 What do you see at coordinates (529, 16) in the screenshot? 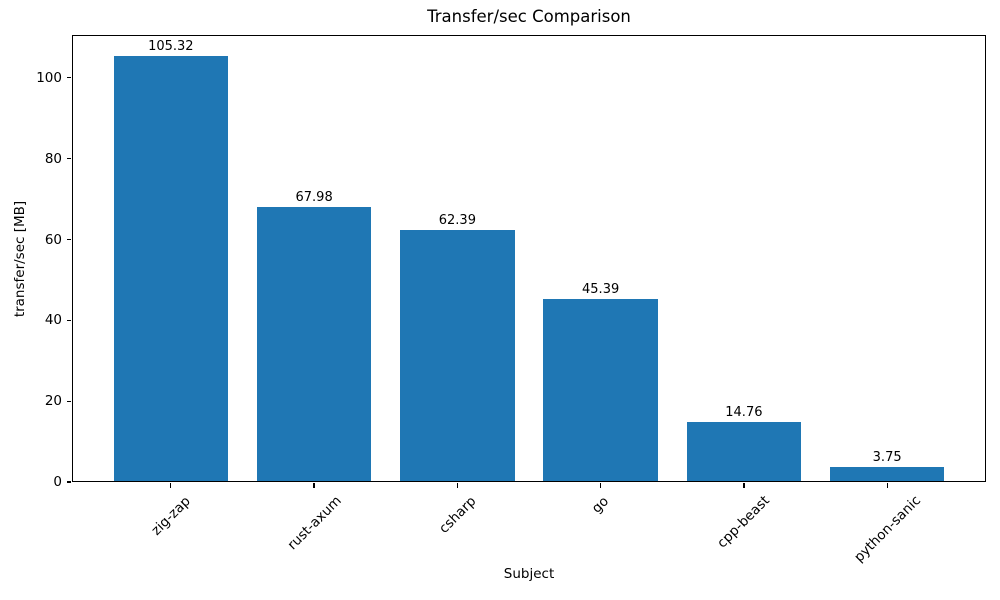
I see `chart-title: Transfer/sec Comparison` at bounding box center [529, 16].